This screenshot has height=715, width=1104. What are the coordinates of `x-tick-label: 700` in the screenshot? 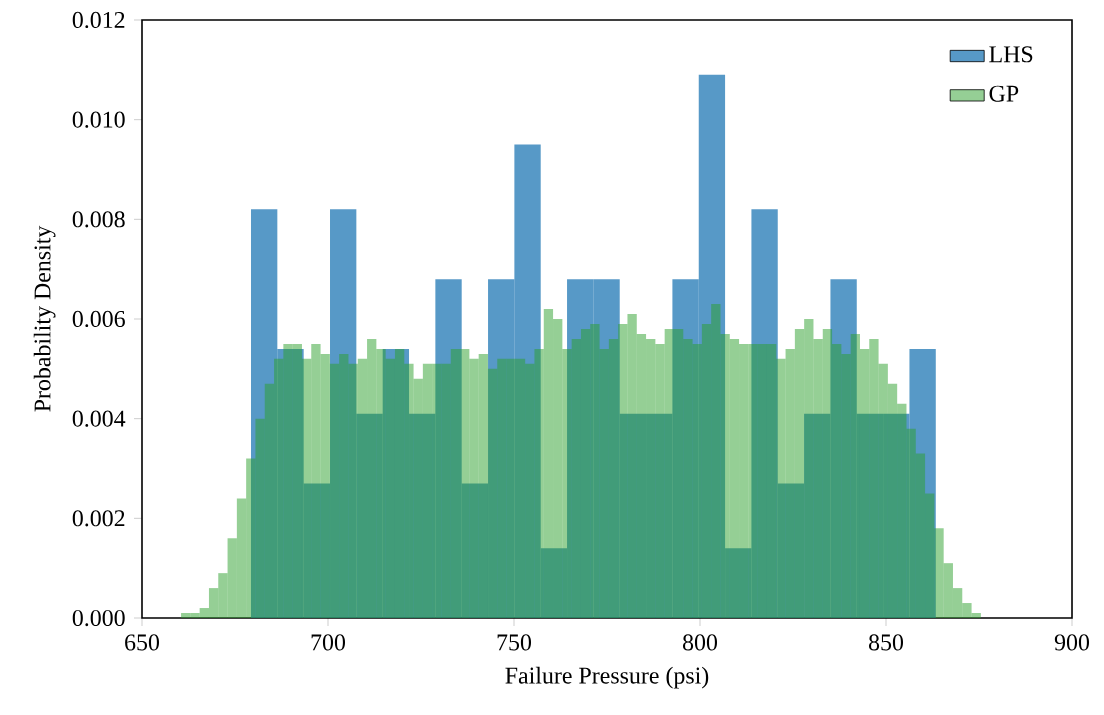 It's located at (328, 642).